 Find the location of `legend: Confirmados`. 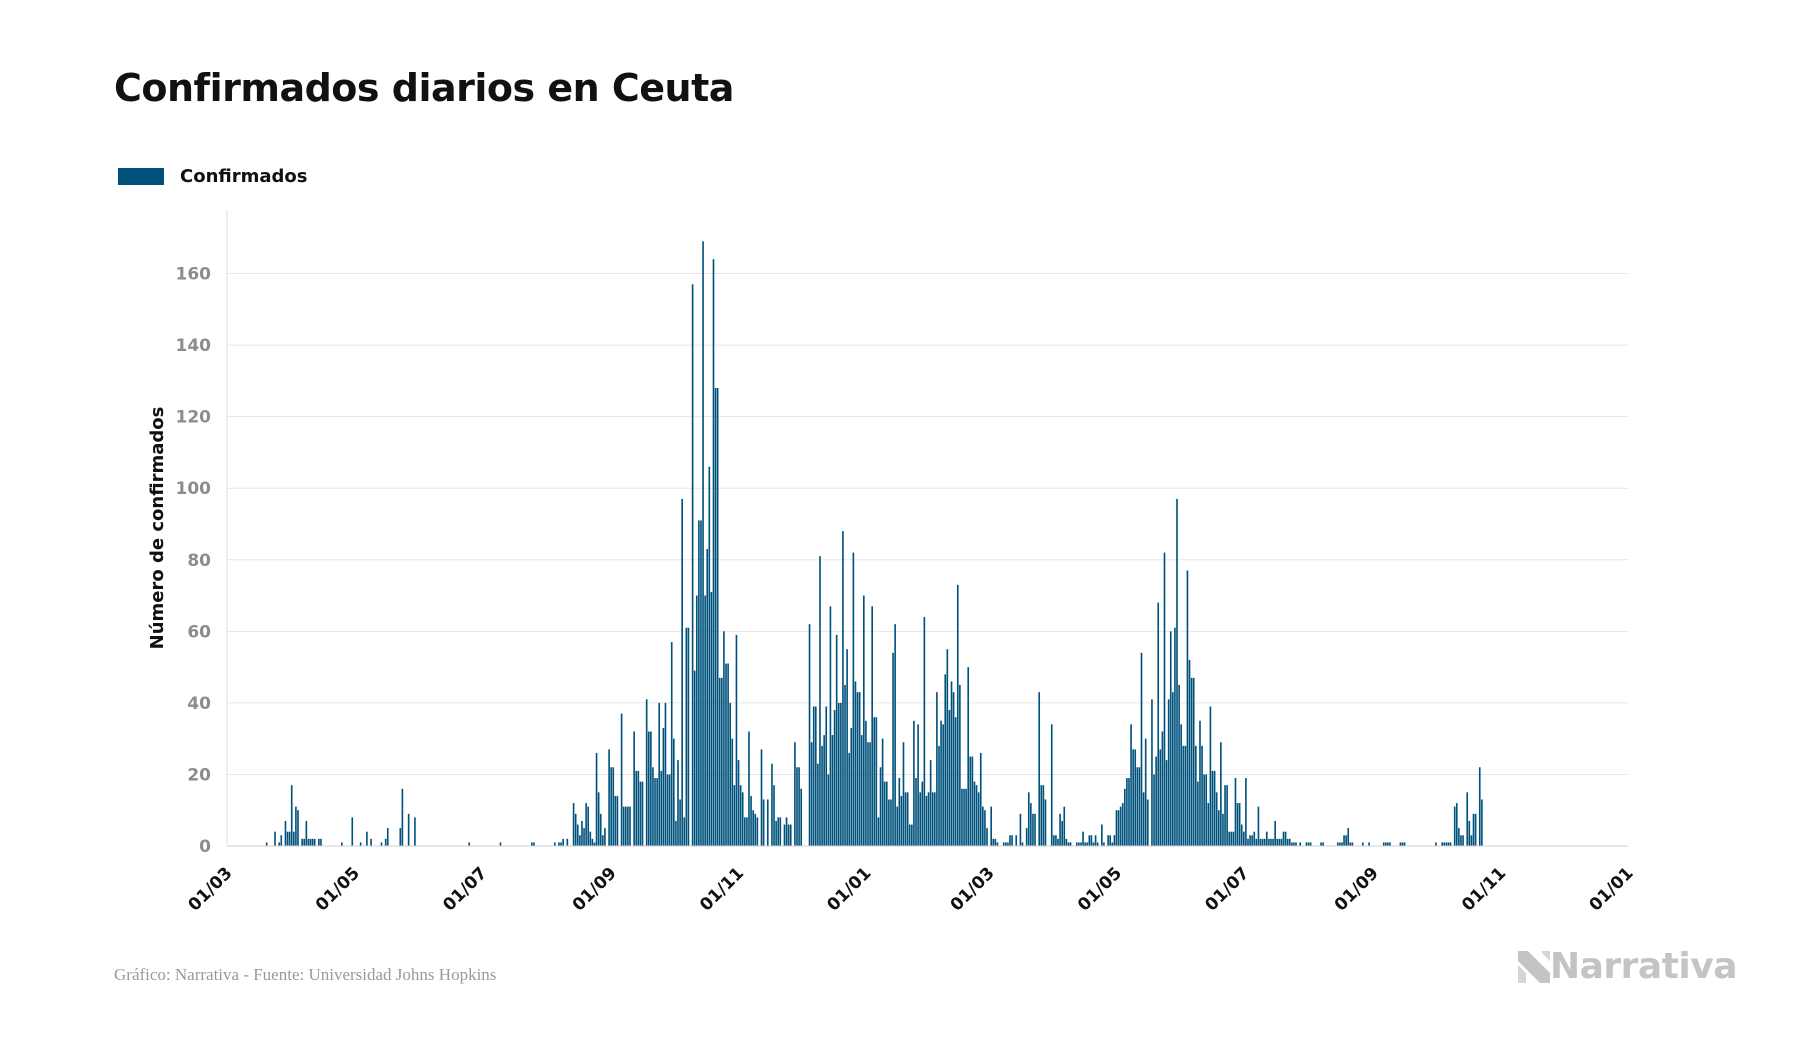

legend: Confirmados is located at coordinates (212, 176).